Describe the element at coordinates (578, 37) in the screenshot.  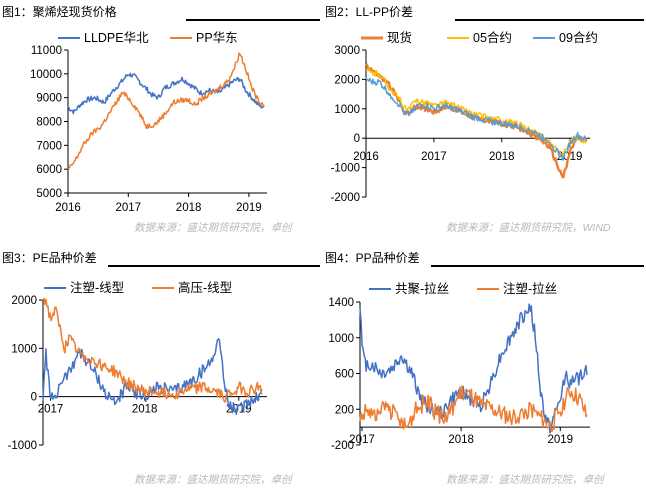
I see `legend-label: 09合约` at that location.